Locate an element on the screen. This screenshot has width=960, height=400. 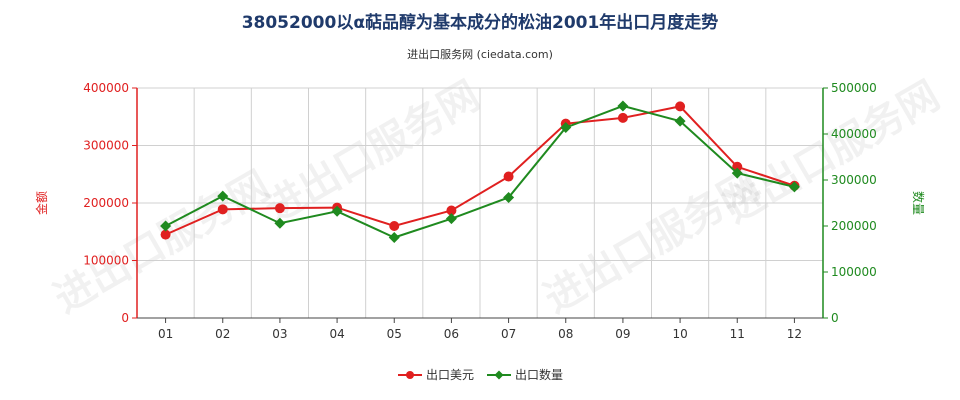
x-axis-tick-label: 12 is located at coordinates (794, 334).